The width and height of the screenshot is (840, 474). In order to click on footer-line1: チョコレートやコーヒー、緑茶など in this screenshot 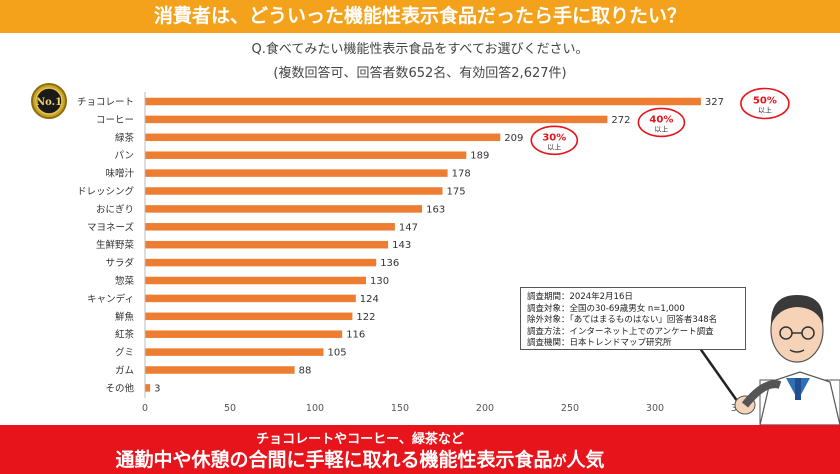, I will do `click(360, 439)`.